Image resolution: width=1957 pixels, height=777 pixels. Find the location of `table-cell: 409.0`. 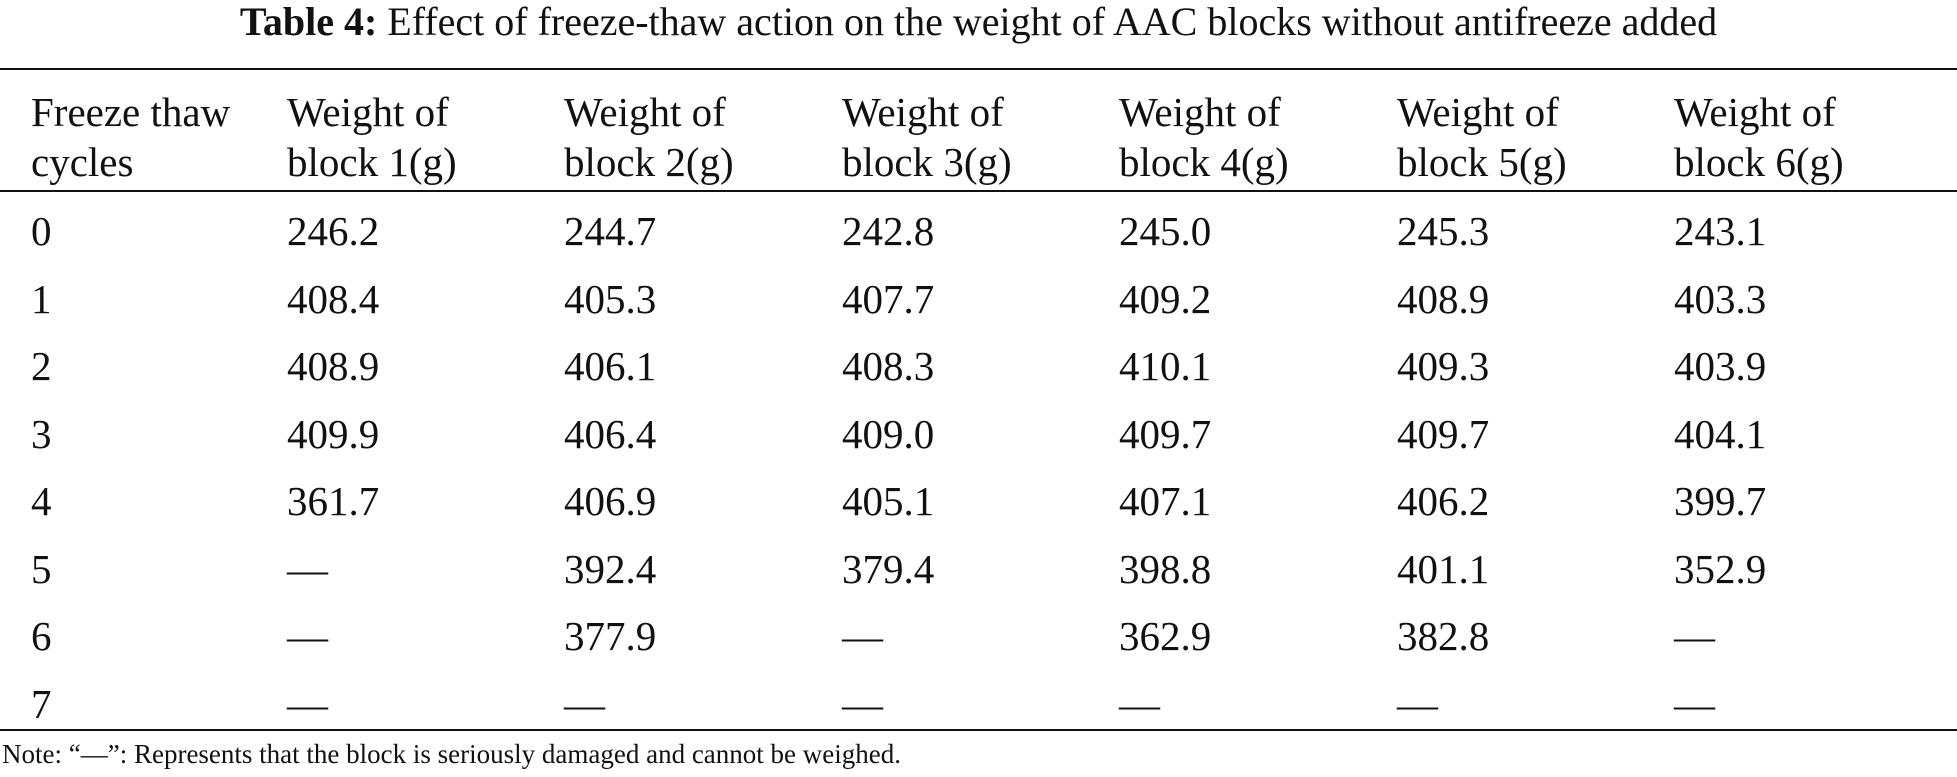

table-cell: 409.0 is located at coordinates (888, 433).